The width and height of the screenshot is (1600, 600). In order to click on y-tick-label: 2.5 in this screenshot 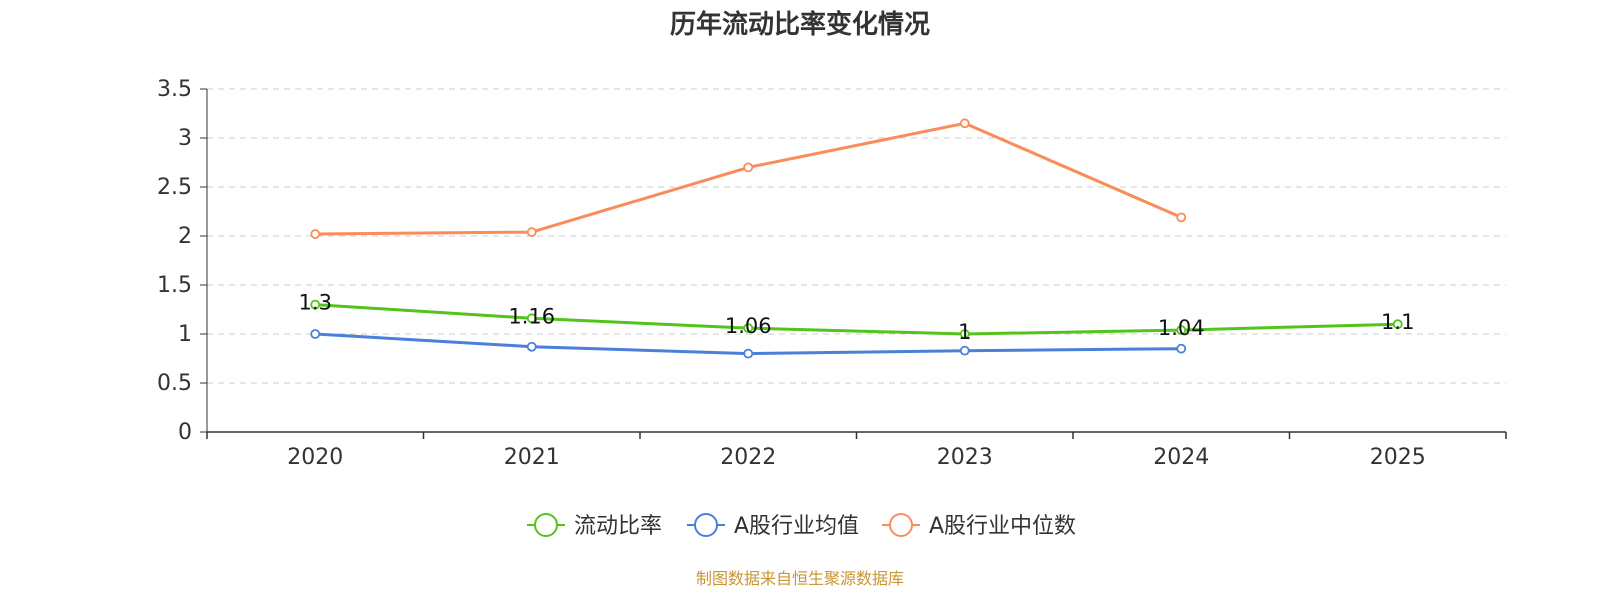, I will do `click(174, 187)`.